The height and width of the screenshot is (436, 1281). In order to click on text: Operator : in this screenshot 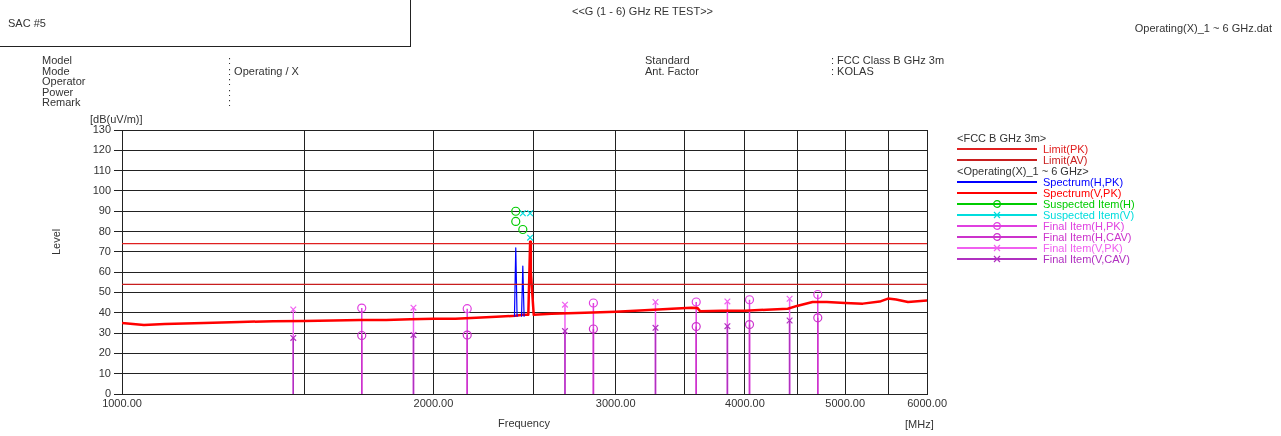, I will do `click(137, 81)`.